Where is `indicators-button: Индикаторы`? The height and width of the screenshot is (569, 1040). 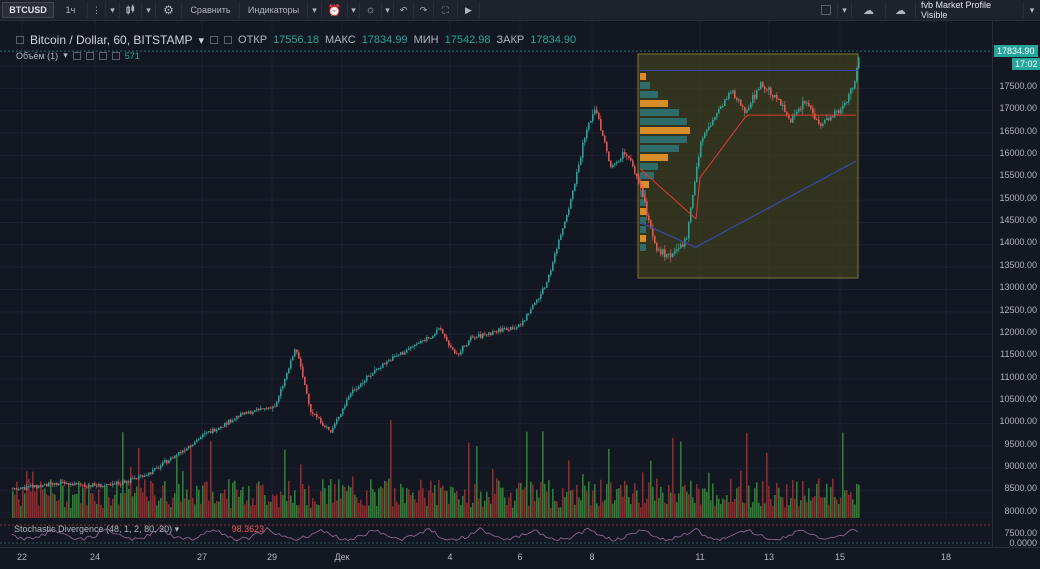 indicators-button: Индикаторы is located at coordinates (274, 10).